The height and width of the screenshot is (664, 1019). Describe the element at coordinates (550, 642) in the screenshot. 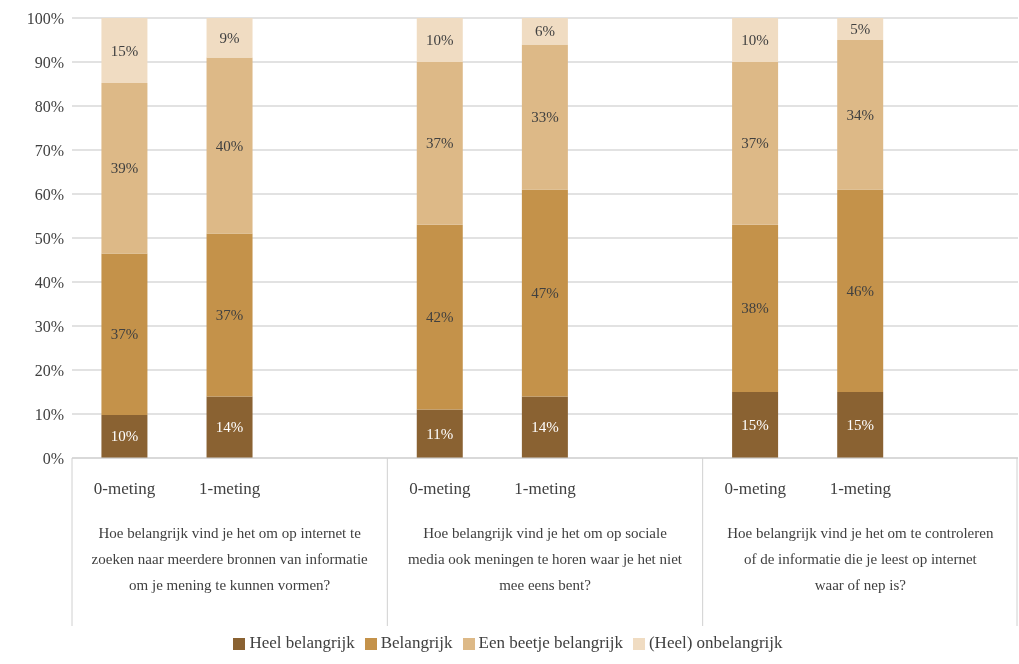

I see `legend-label: Een beetje belangrijk` at that location.